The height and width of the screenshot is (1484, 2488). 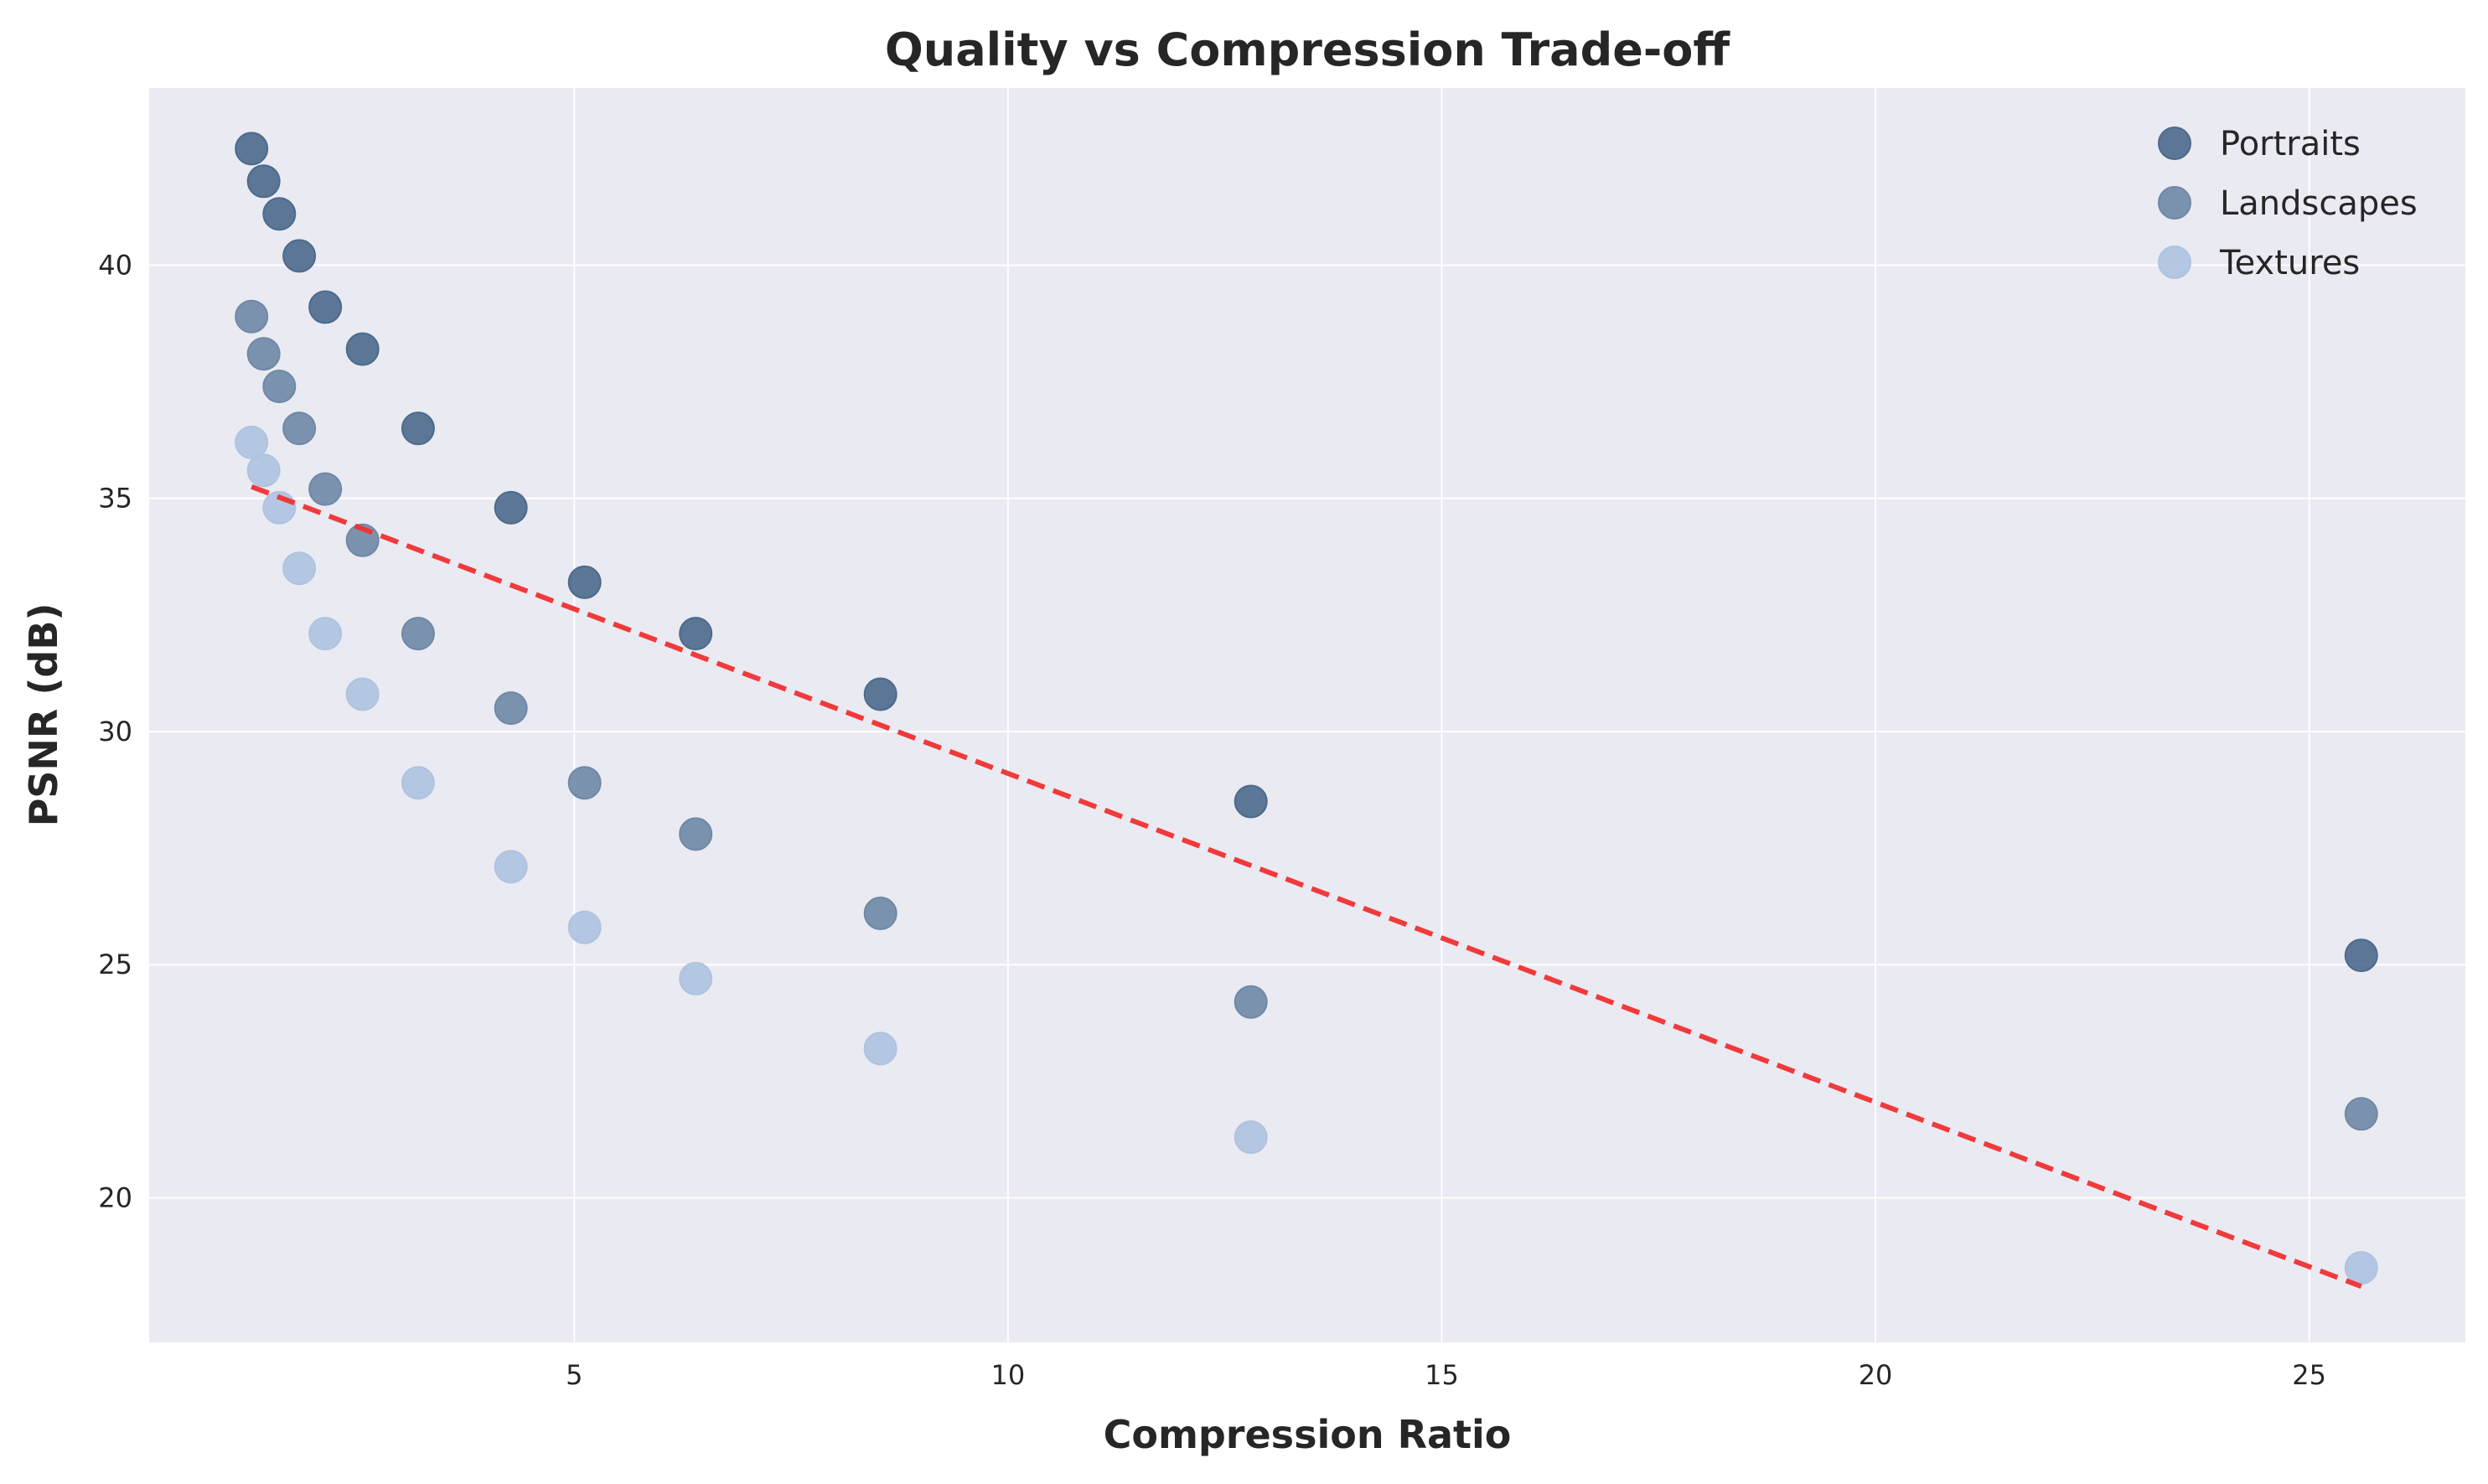 I want to click on y-tick-labels: 20 25 30 35 40, so click(x=115, y=731).